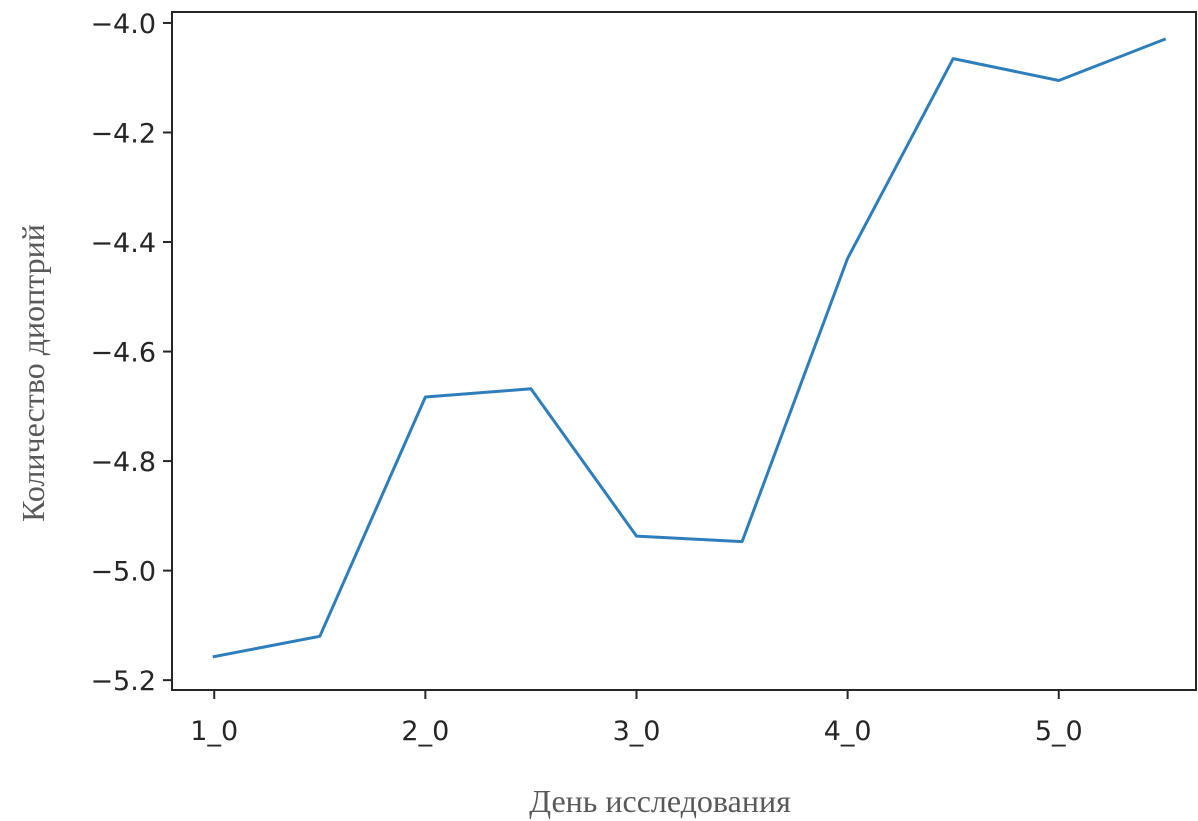 This screenshot has height=821, width=1198. What do you see at coordinates (123, 462) in the screenshot?
I see `y-tick-label: −4.8` at bounding box center [123, 462].